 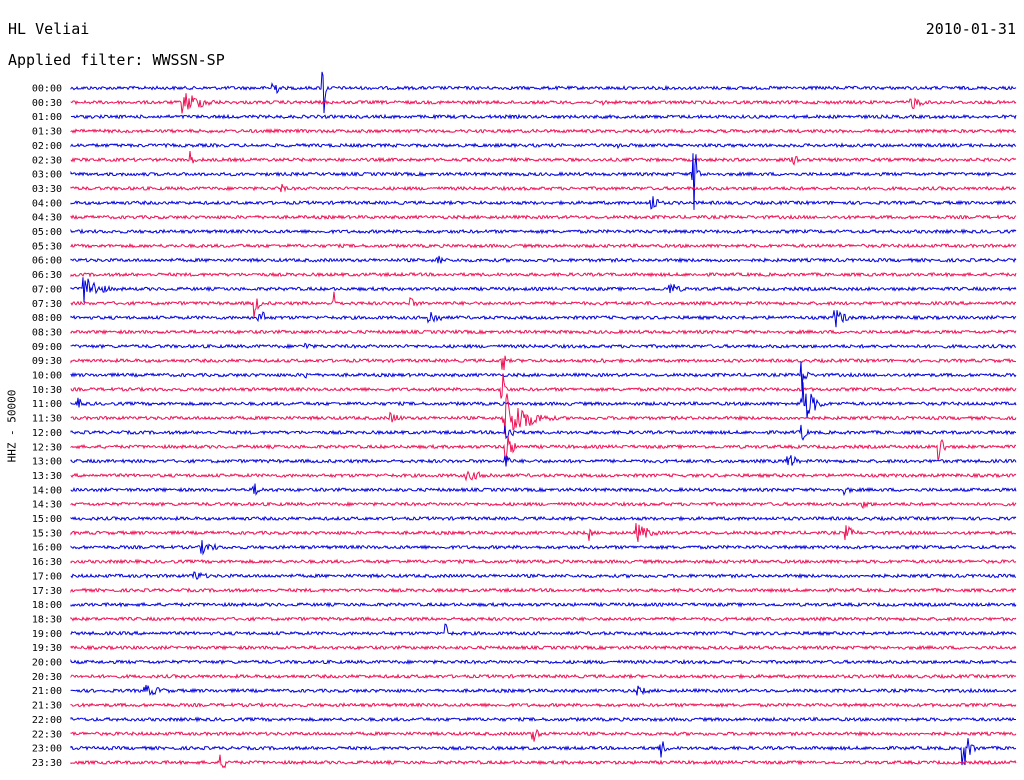 I want to click on time-tick-label: 10:00, so click(x=47, y=376).